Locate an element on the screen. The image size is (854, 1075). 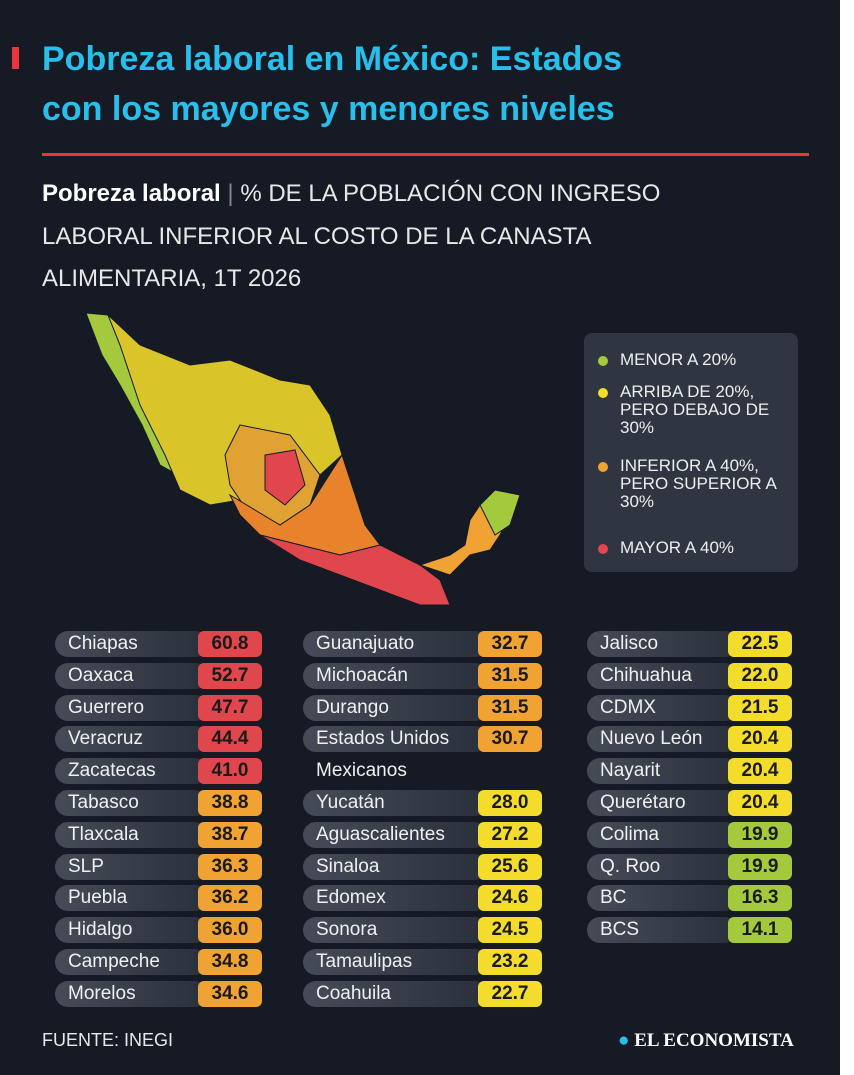
state-name: Morelos is located at coordinates (102, 993).